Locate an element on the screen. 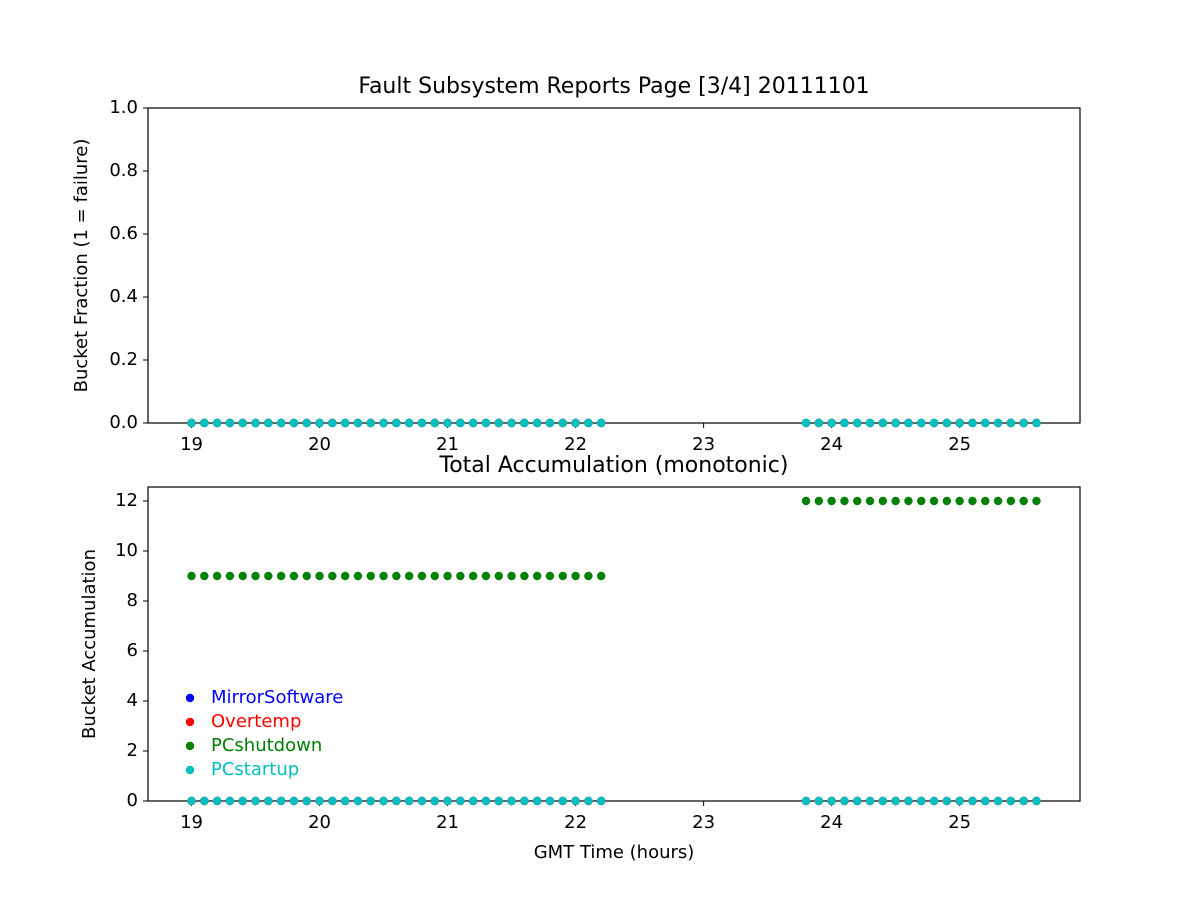 This screenshot has height=904, width=1200. y-tick-label: 0.4 is located at coordinates (123, 296).